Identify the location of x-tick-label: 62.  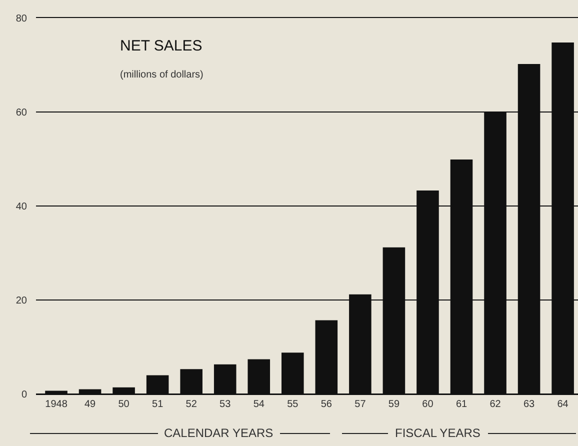
(496, 404).